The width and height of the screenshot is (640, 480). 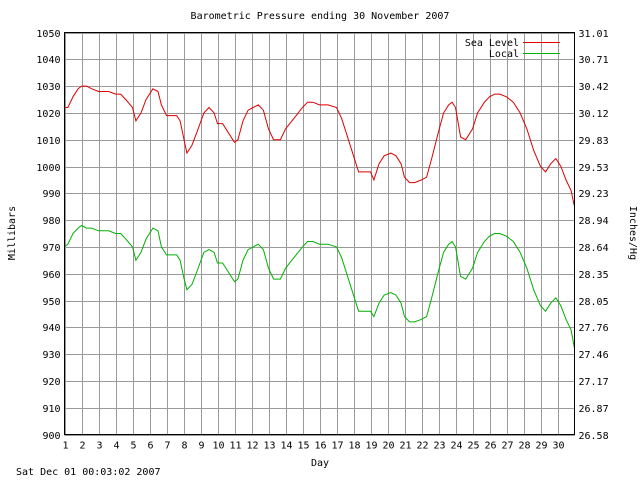 I want to click on x-tick-label: 3, so click(x=99, y=446).